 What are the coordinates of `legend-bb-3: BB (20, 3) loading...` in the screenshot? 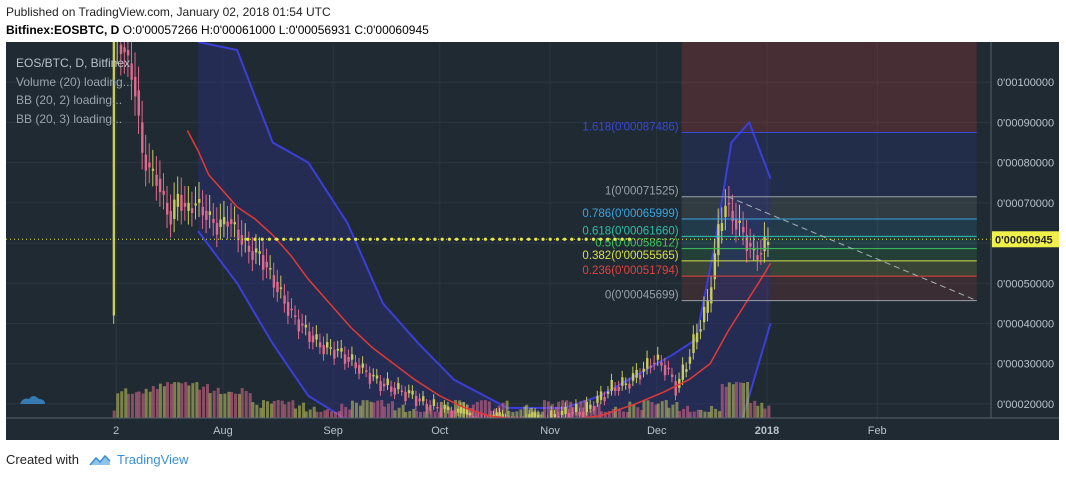 It's located at (69, 118).